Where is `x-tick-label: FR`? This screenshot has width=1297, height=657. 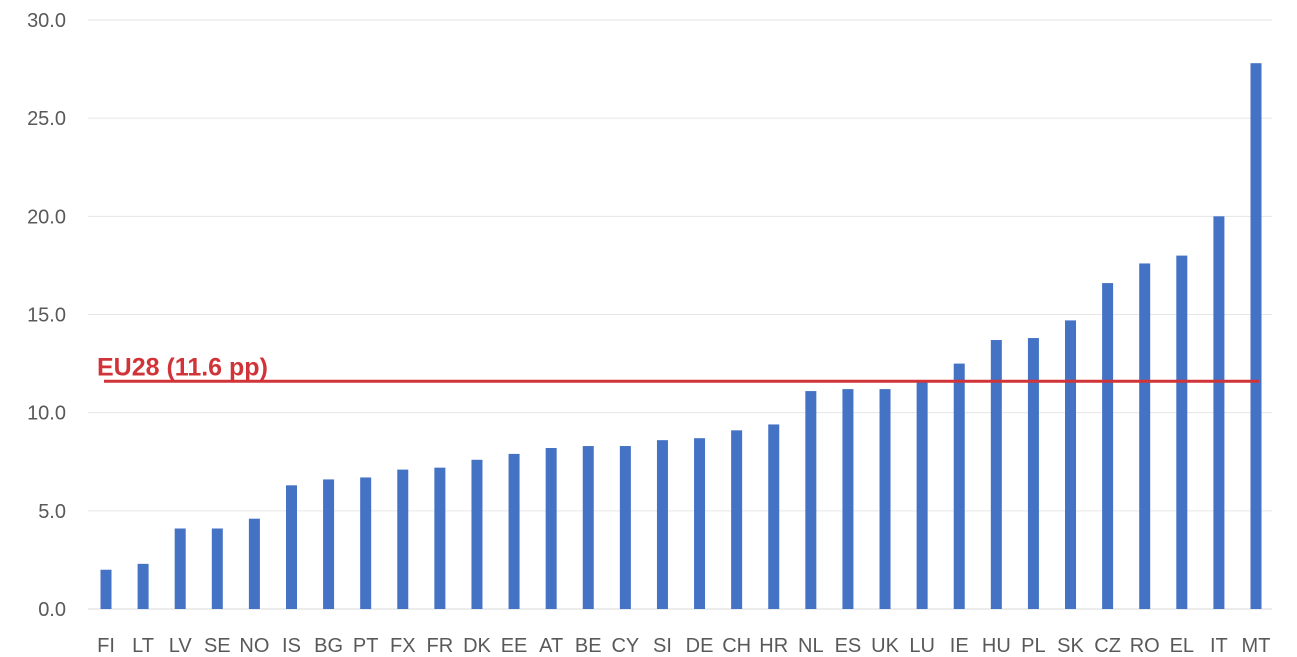
x-tick-label: FR is located at coordinates (440, 646).